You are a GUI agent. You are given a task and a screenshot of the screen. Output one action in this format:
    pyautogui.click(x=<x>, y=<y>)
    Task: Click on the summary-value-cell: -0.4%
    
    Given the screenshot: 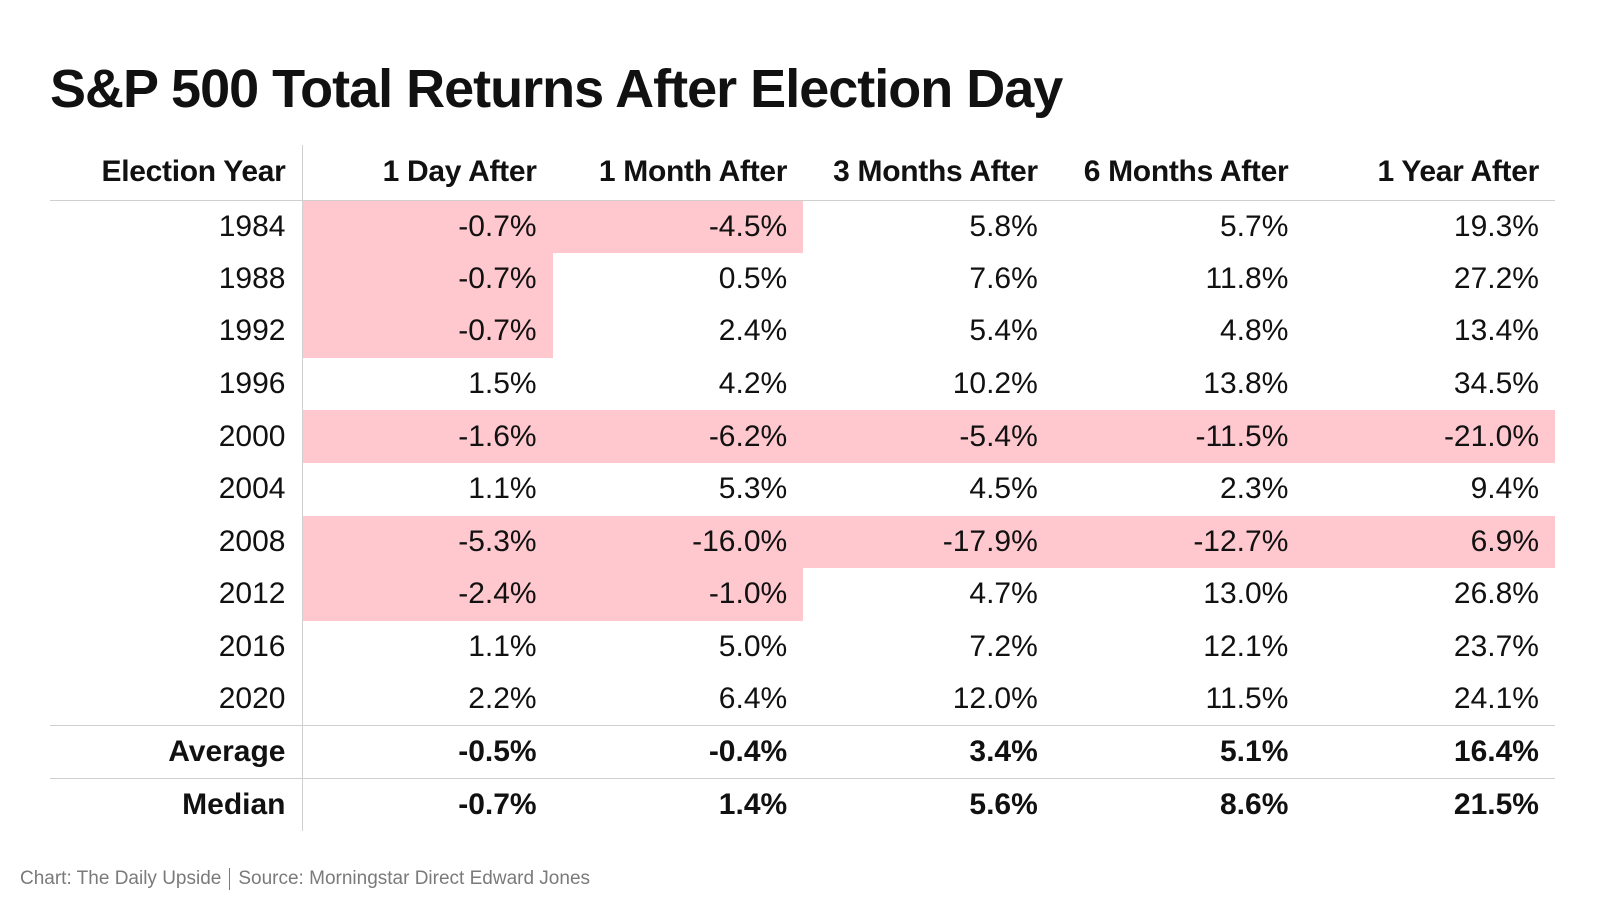 What is the action you would take?
    pyautogui.click(x=678, y=752)
    